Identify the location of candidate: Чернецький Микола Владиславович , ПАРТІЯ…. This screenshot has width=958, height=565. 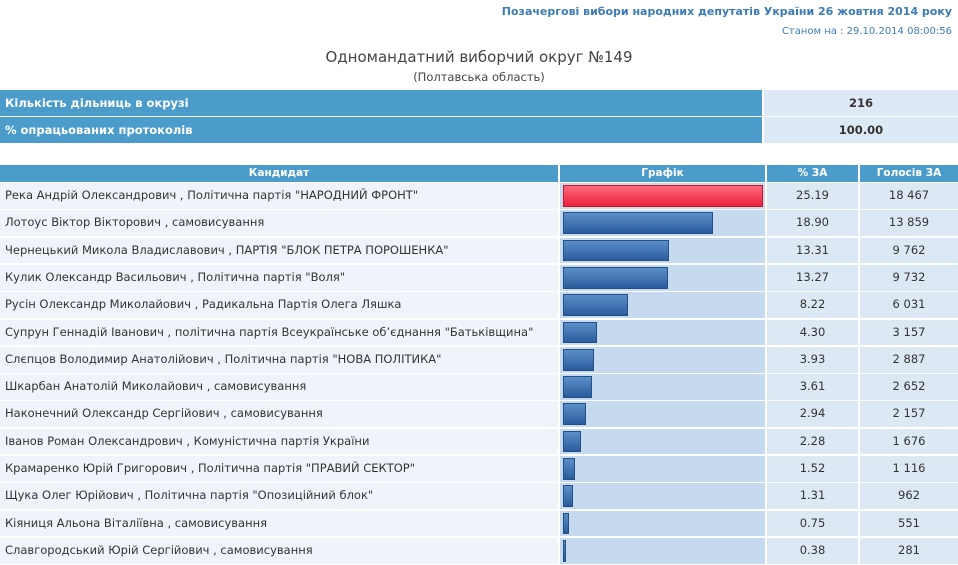
(279, 250).